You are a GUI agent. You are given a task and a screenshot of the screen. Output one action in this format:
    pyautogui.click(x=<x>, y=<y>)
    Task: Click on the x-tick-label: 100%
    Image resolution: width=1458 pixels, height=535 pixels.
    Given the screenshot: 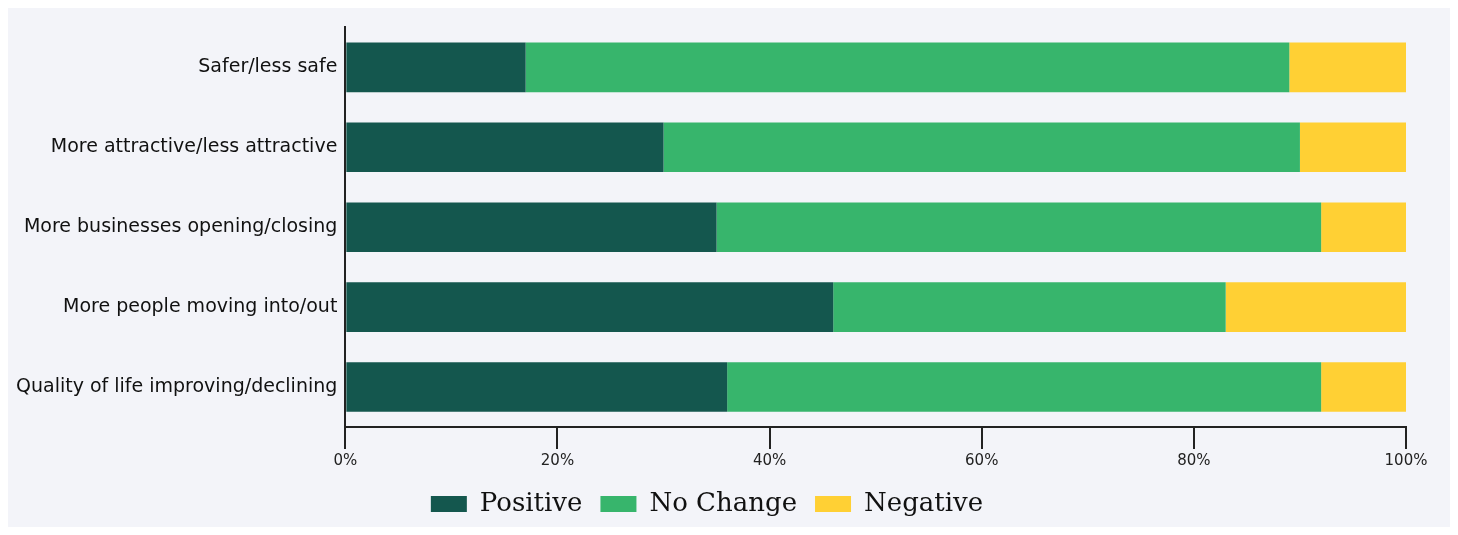 What is the action you would take?
    pyautogui.click(x=1406, y=459)
    